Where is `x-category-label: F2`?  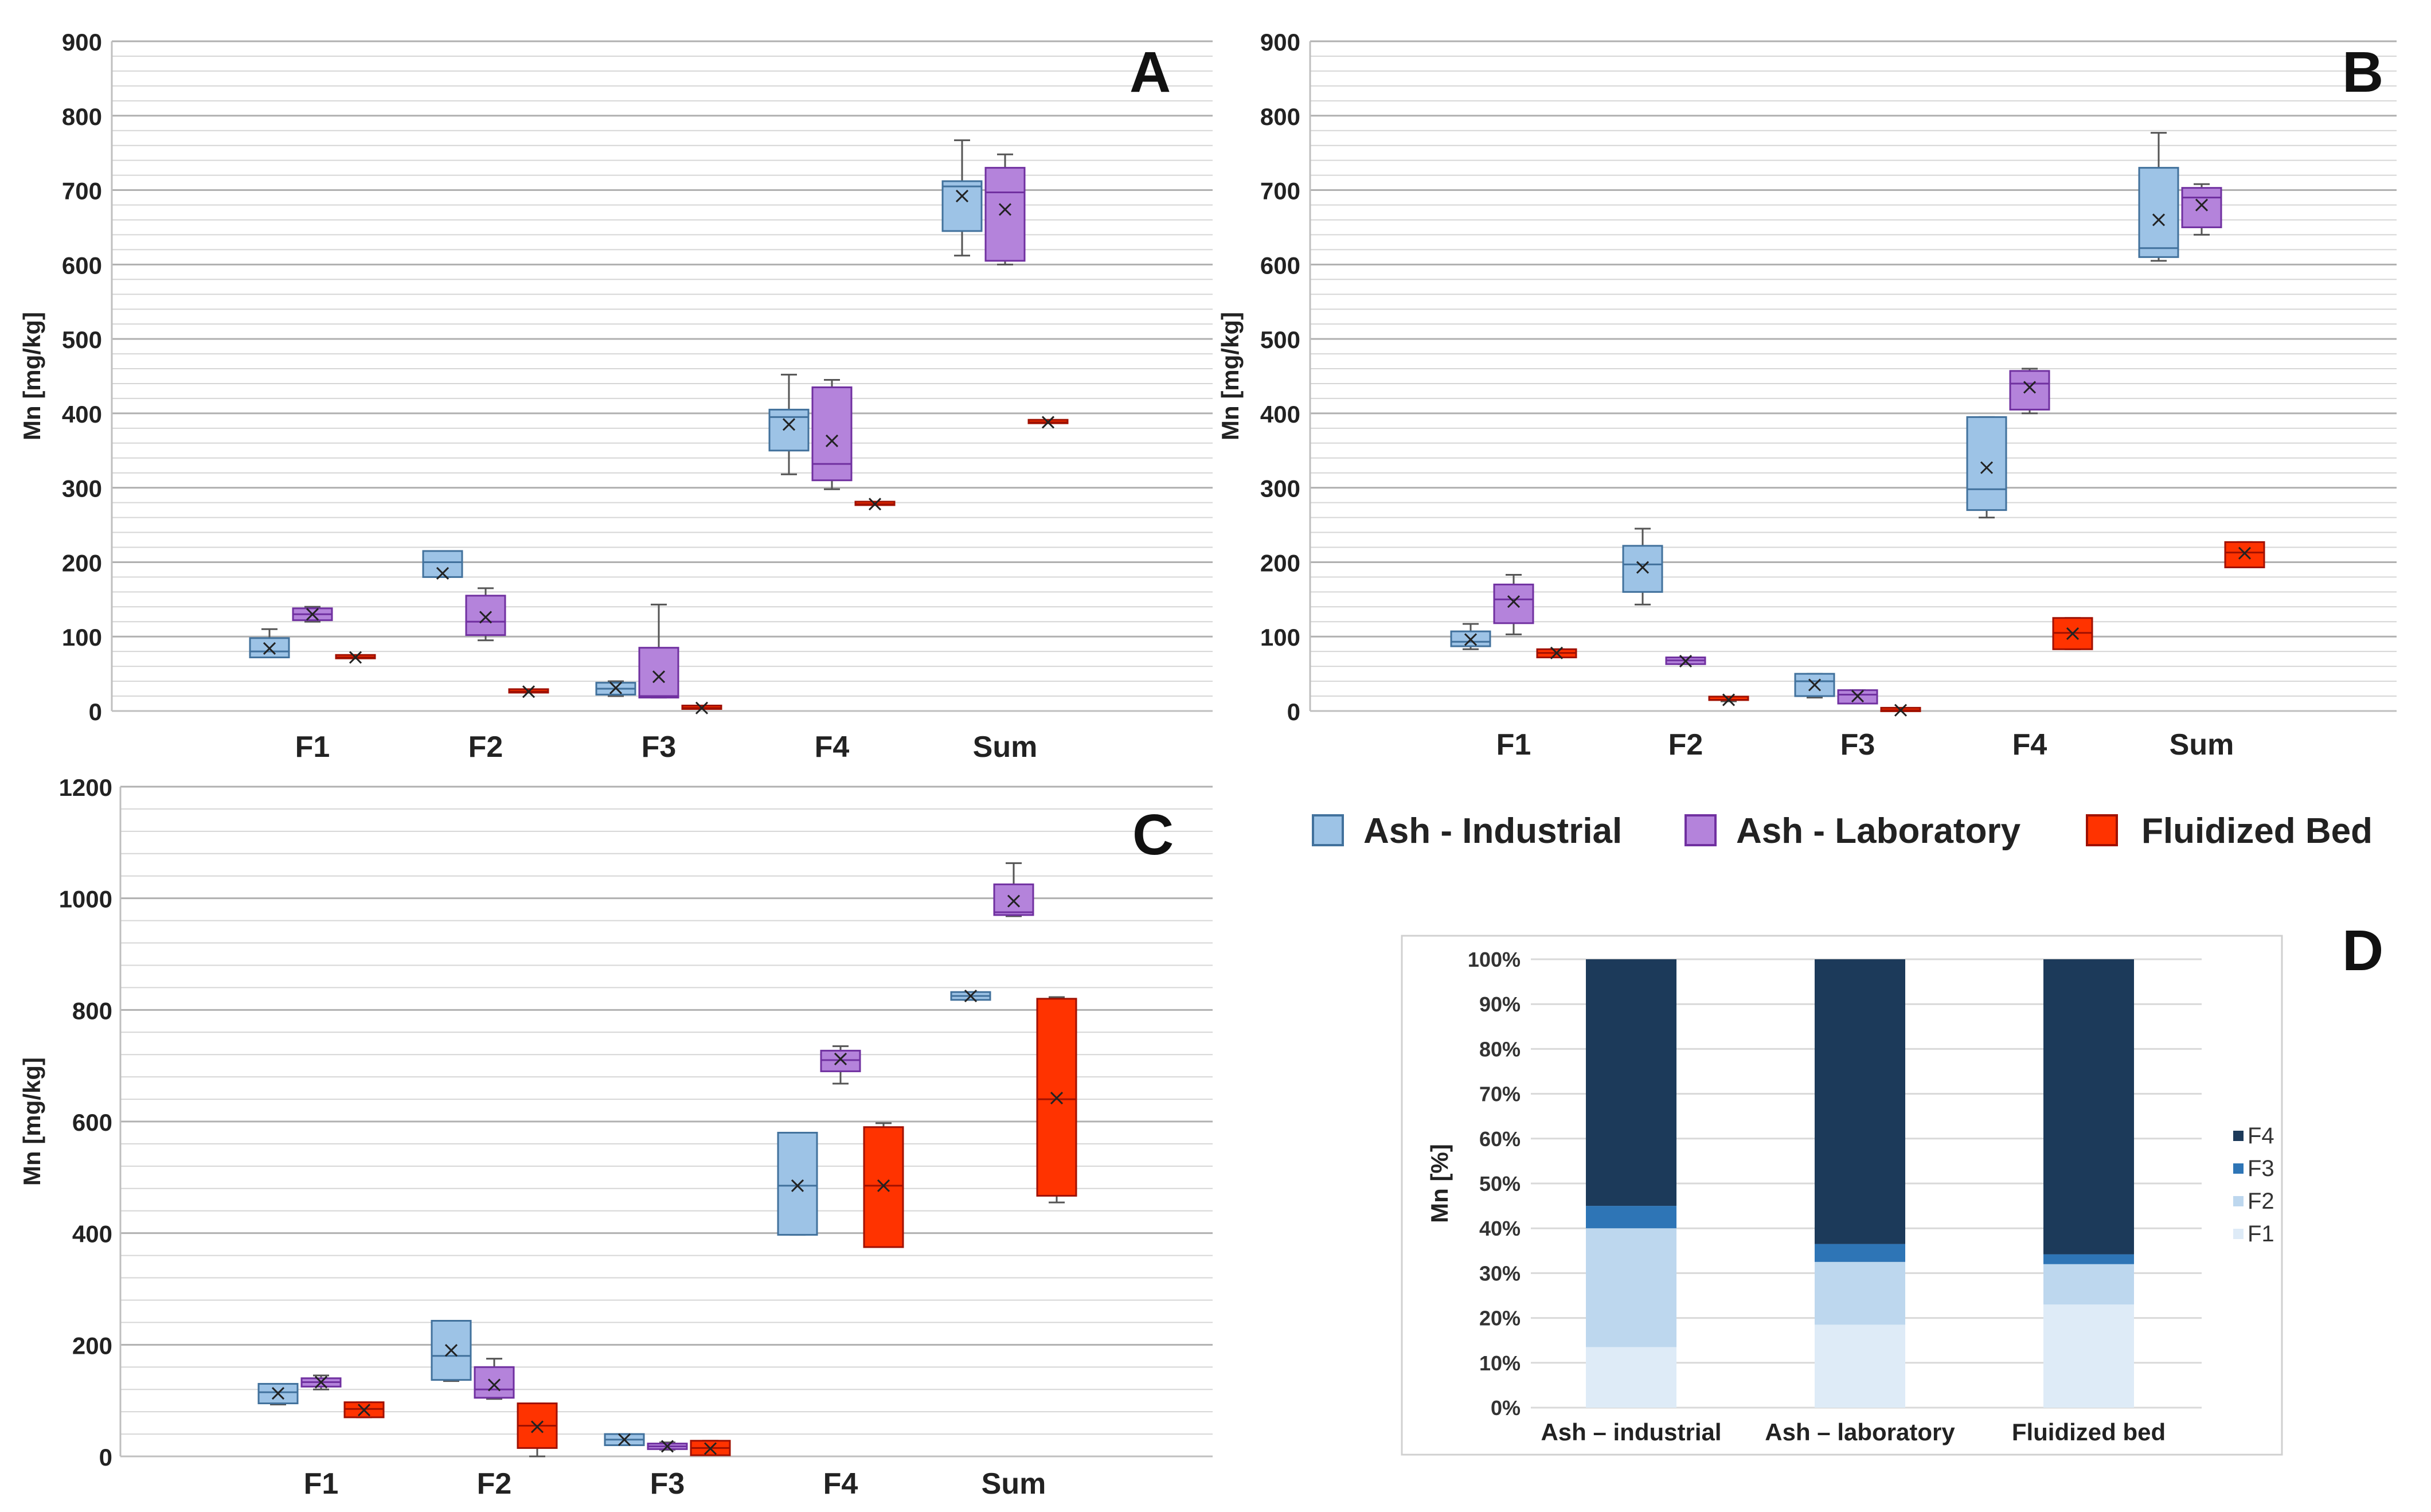 x-category-label: F2 is located at coordinates (485, 747).